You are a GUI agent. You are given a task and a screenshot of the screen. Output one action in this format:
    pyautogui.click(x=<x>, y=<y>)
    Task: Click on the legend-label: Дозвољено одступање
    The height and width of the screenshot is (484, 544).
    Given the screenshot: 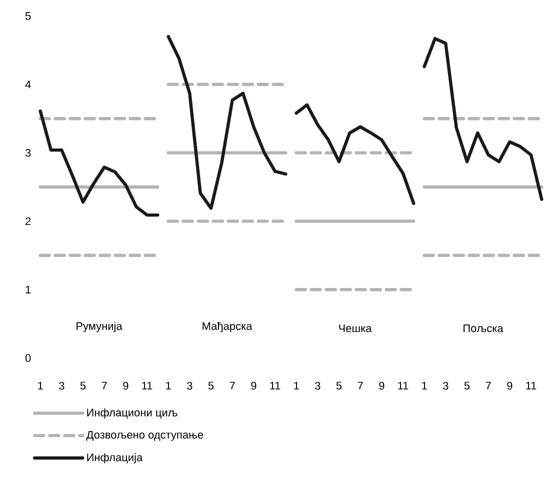 What is the action you would take?
    pyautogui.click(x=145, y=435)
    